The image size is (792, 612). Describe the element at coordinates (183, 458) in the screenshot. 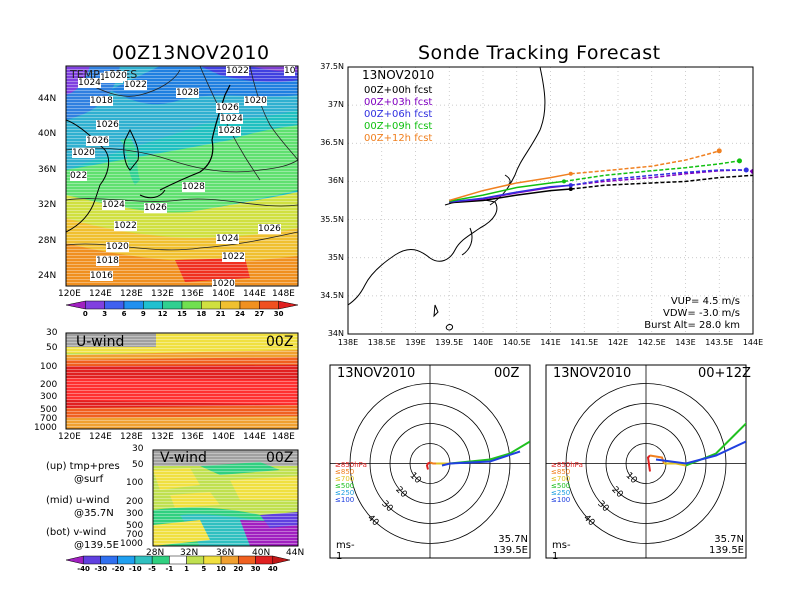

I see `vwind-title: V-wind` at that location.